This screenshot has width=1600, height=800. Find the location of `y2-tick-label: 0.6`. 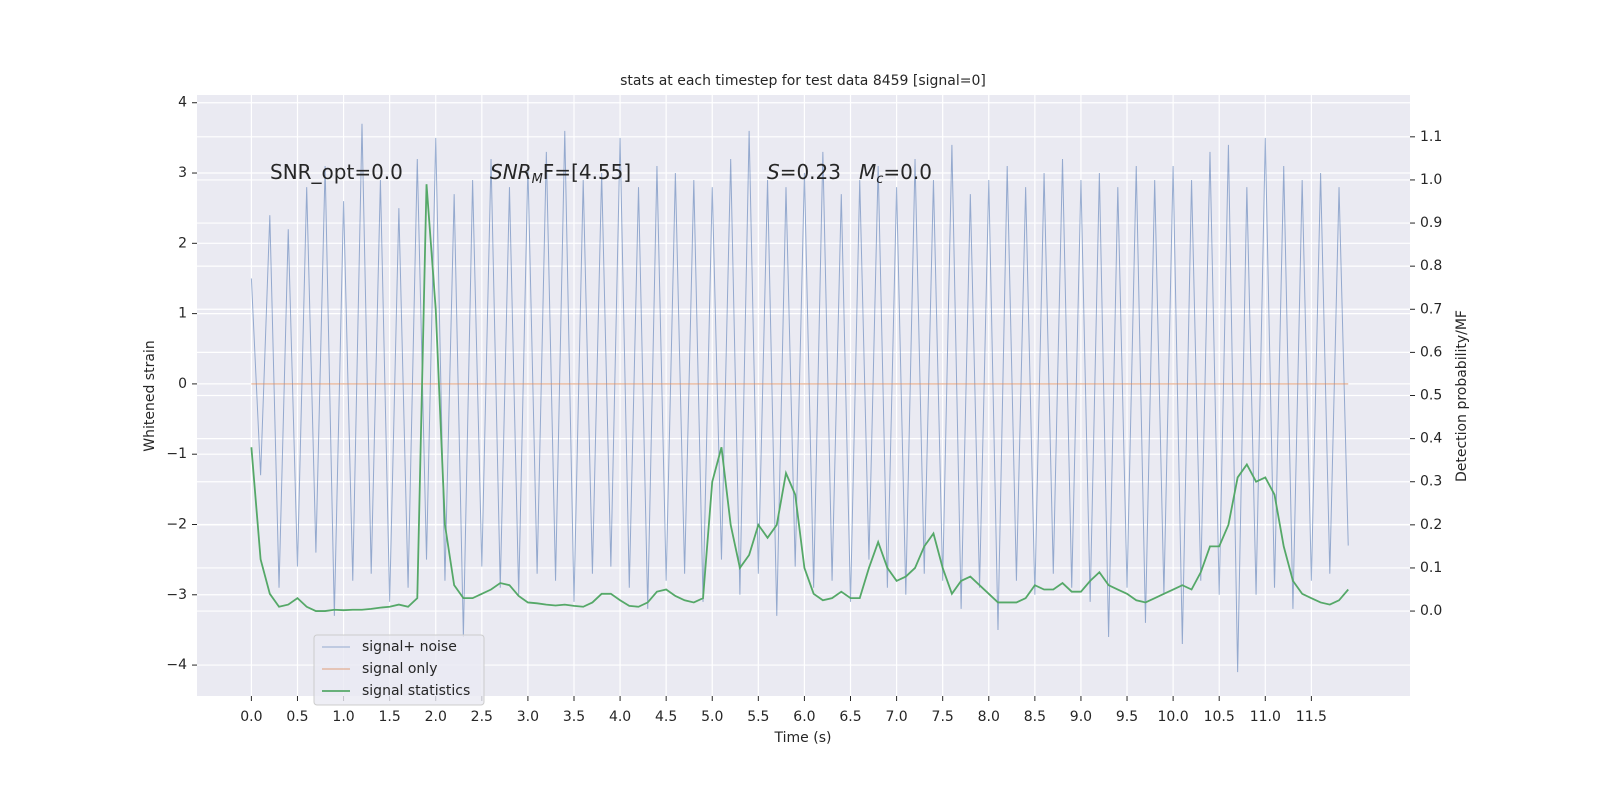

y2-tick-label: 0.6 is located at coordinates (1431, 352).